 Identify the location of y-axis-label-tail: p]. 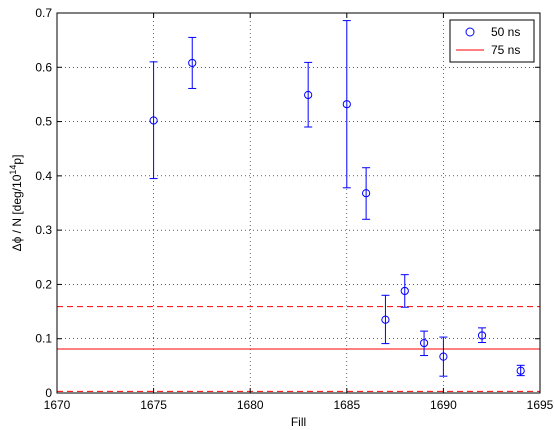
(17, 160).